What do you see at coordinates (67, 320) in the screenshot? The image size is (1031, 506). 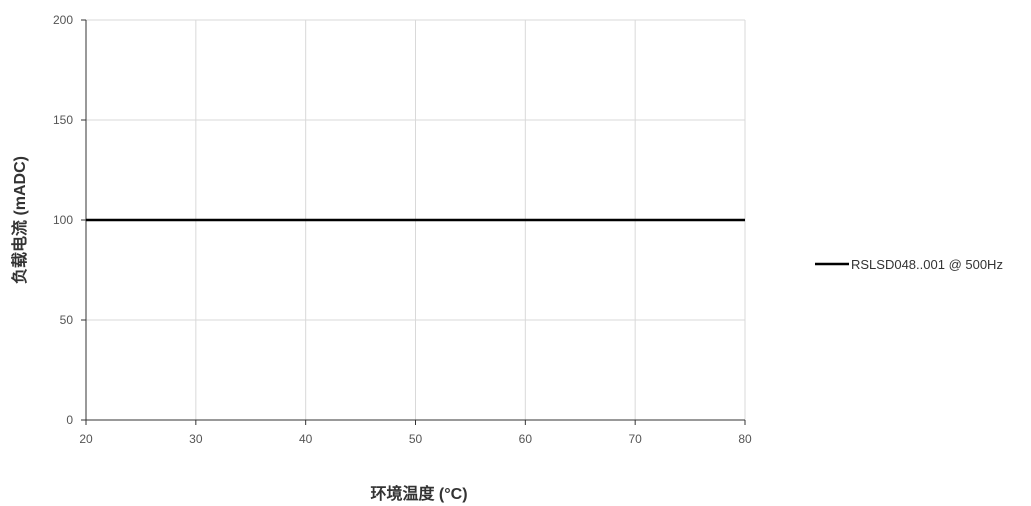 I see `y-tick-label: 50` at bounding box center [67, 320].